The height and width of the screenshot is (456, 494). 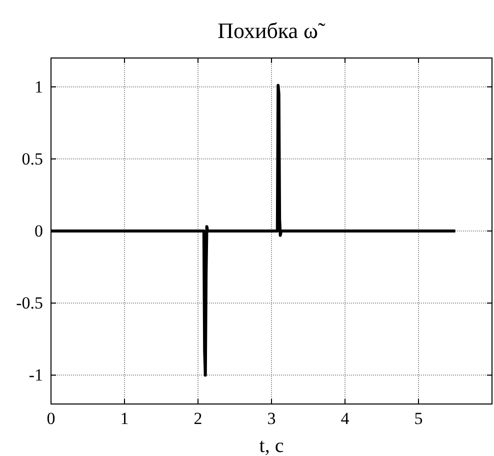 What do you see at coordinates (38, 86) in the screenshot?
I see `y-tick-label: 1` at bounding box center [38, 86].